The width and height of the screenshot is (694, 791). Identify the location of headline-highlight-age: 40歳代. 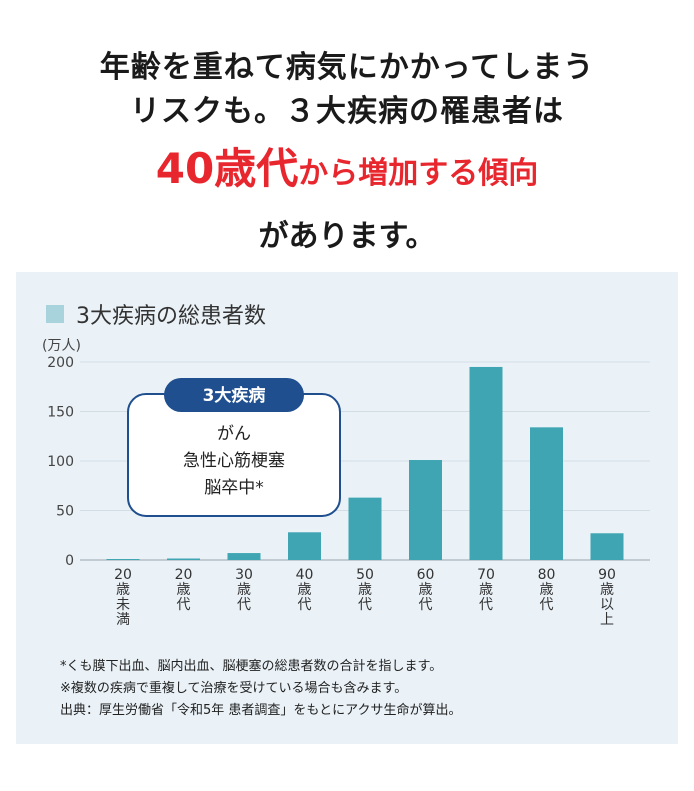
(227, 168).